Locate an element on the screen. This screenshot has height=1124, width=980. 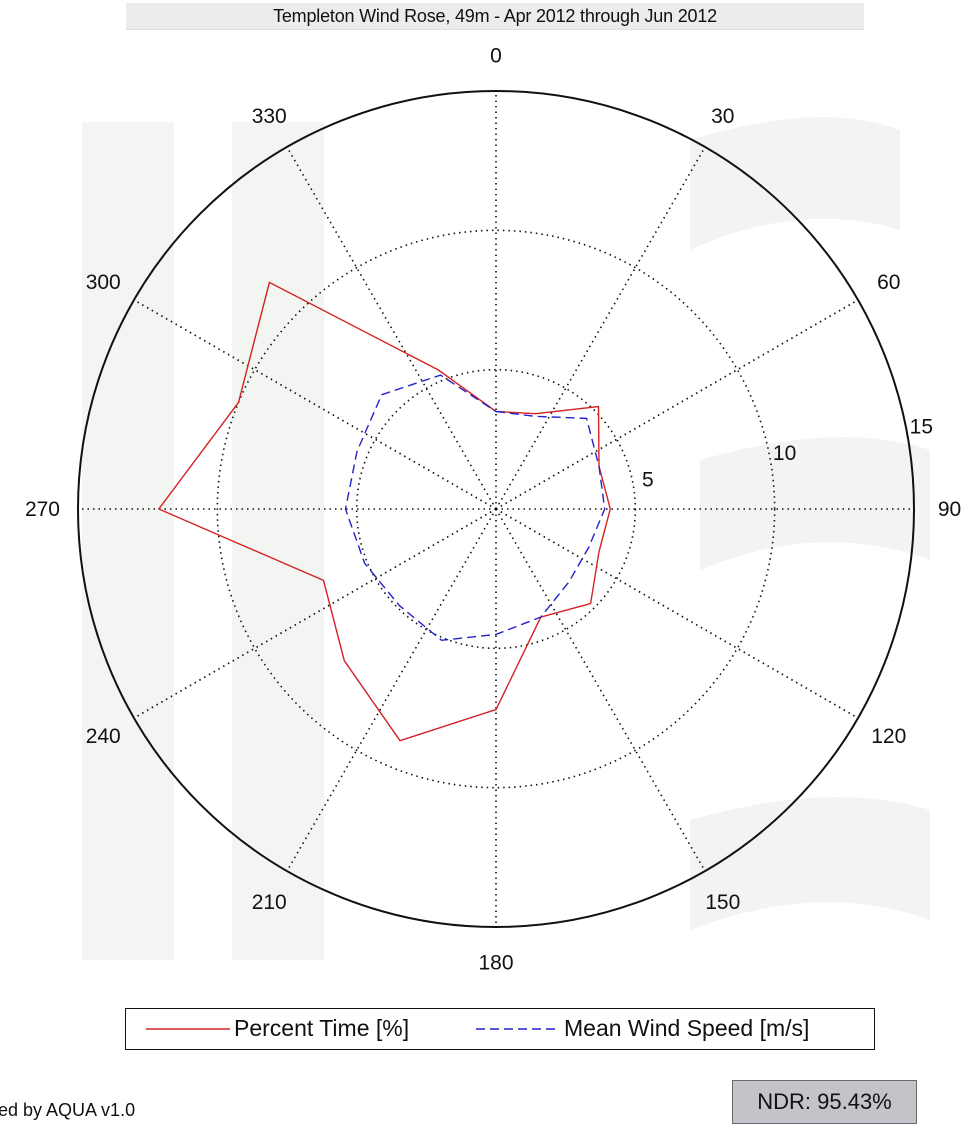
angle-label-0: 0 is located at coordinates (496, 55).